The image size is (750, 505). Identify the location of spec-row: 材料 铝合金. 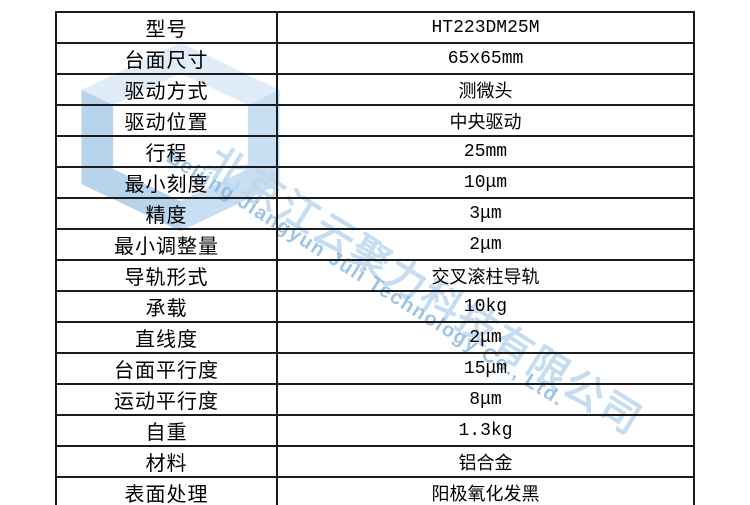
(375, 461).